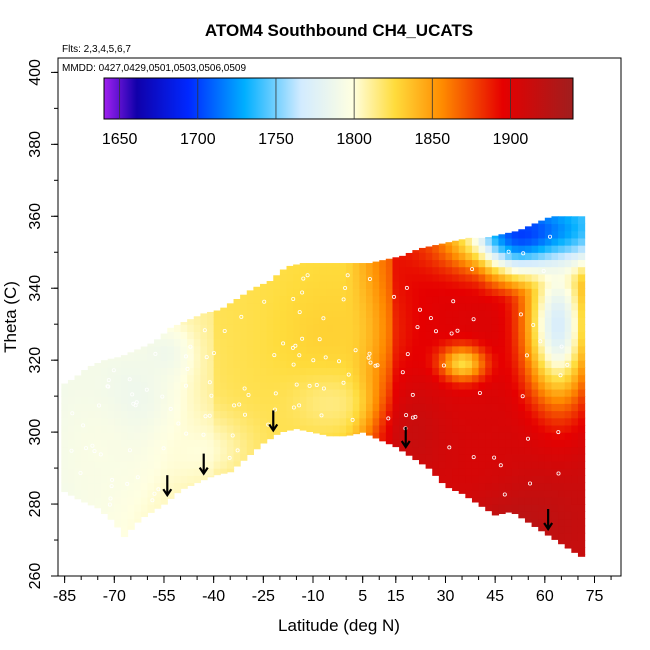 The width and height of the screenshot is (650, 650). I want to click on arrow-marker, so click(405, 437).